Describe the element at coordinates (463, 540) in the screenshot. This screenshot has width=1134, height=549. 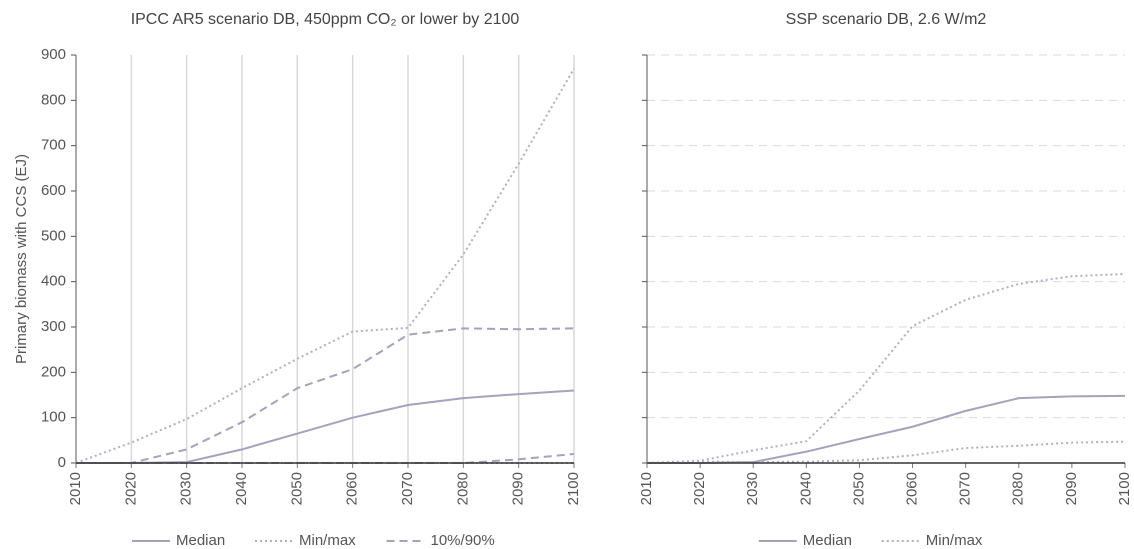
I see `legend-label: 10%/90%` at that location.